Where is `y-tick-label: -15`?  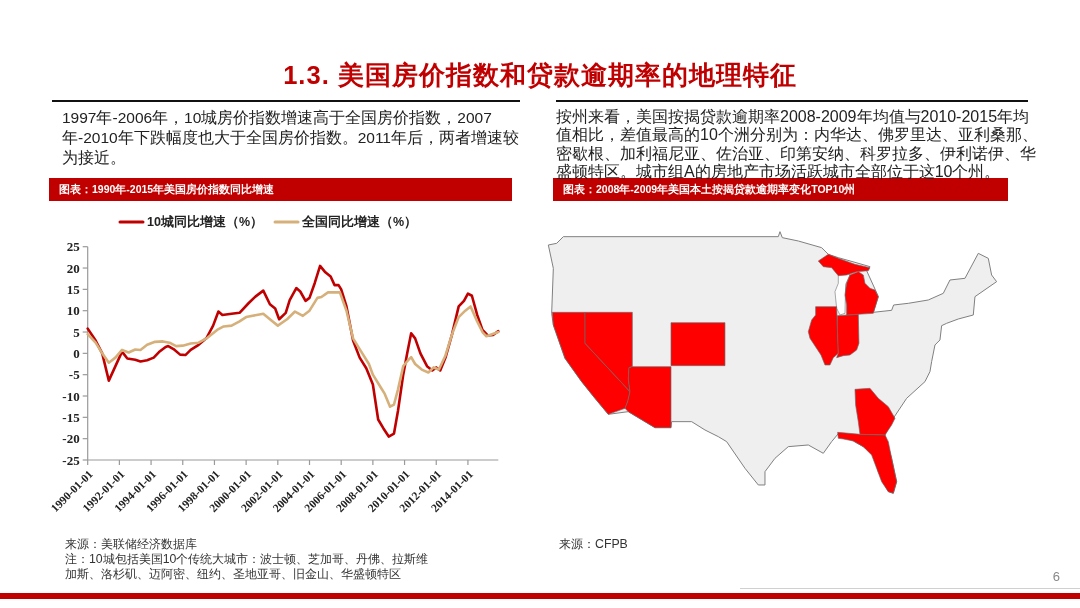
y-tick-label: -15 is located at coordinates (71, 417).